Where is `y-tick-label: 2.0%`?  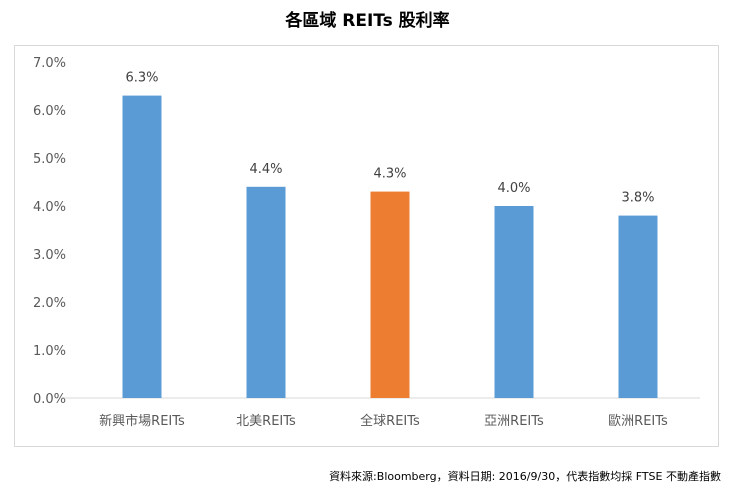
y-tick-label: 2.0% is located at coordinates (49, 303).